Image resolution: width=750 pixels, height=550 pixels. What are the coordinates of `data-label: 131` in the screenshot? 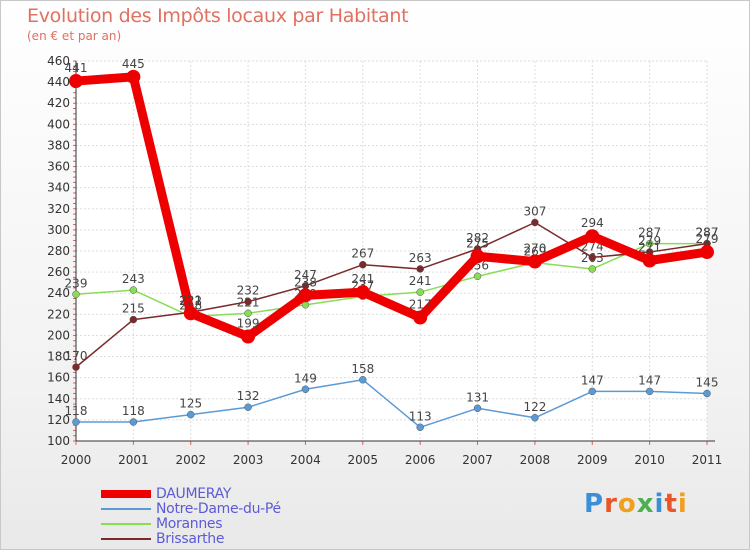 It's located at (477, 397).